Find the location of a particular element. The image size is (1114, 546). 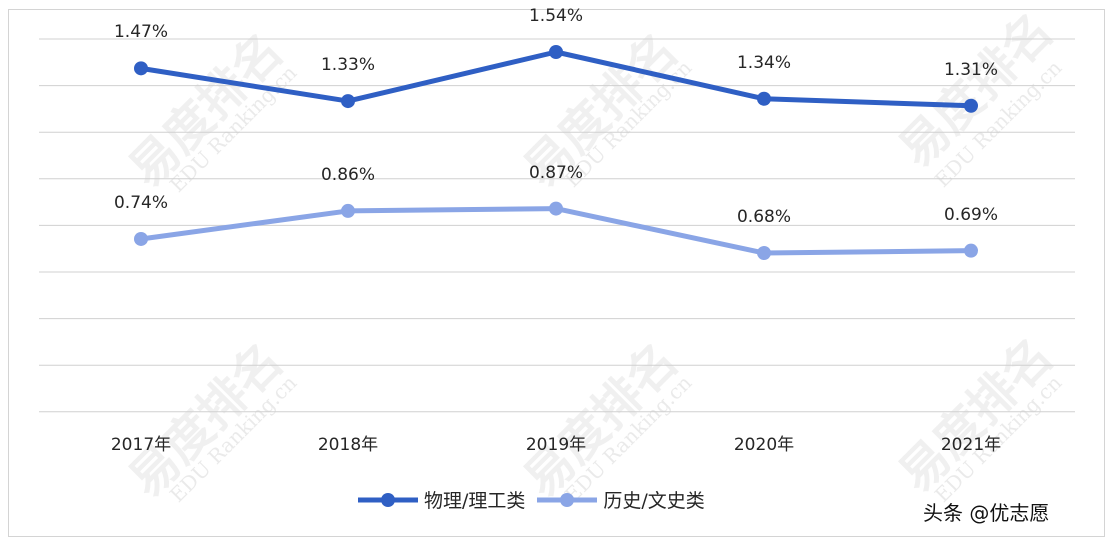

legend-label: 历史/文史类 is located at coordinates (654, 501).